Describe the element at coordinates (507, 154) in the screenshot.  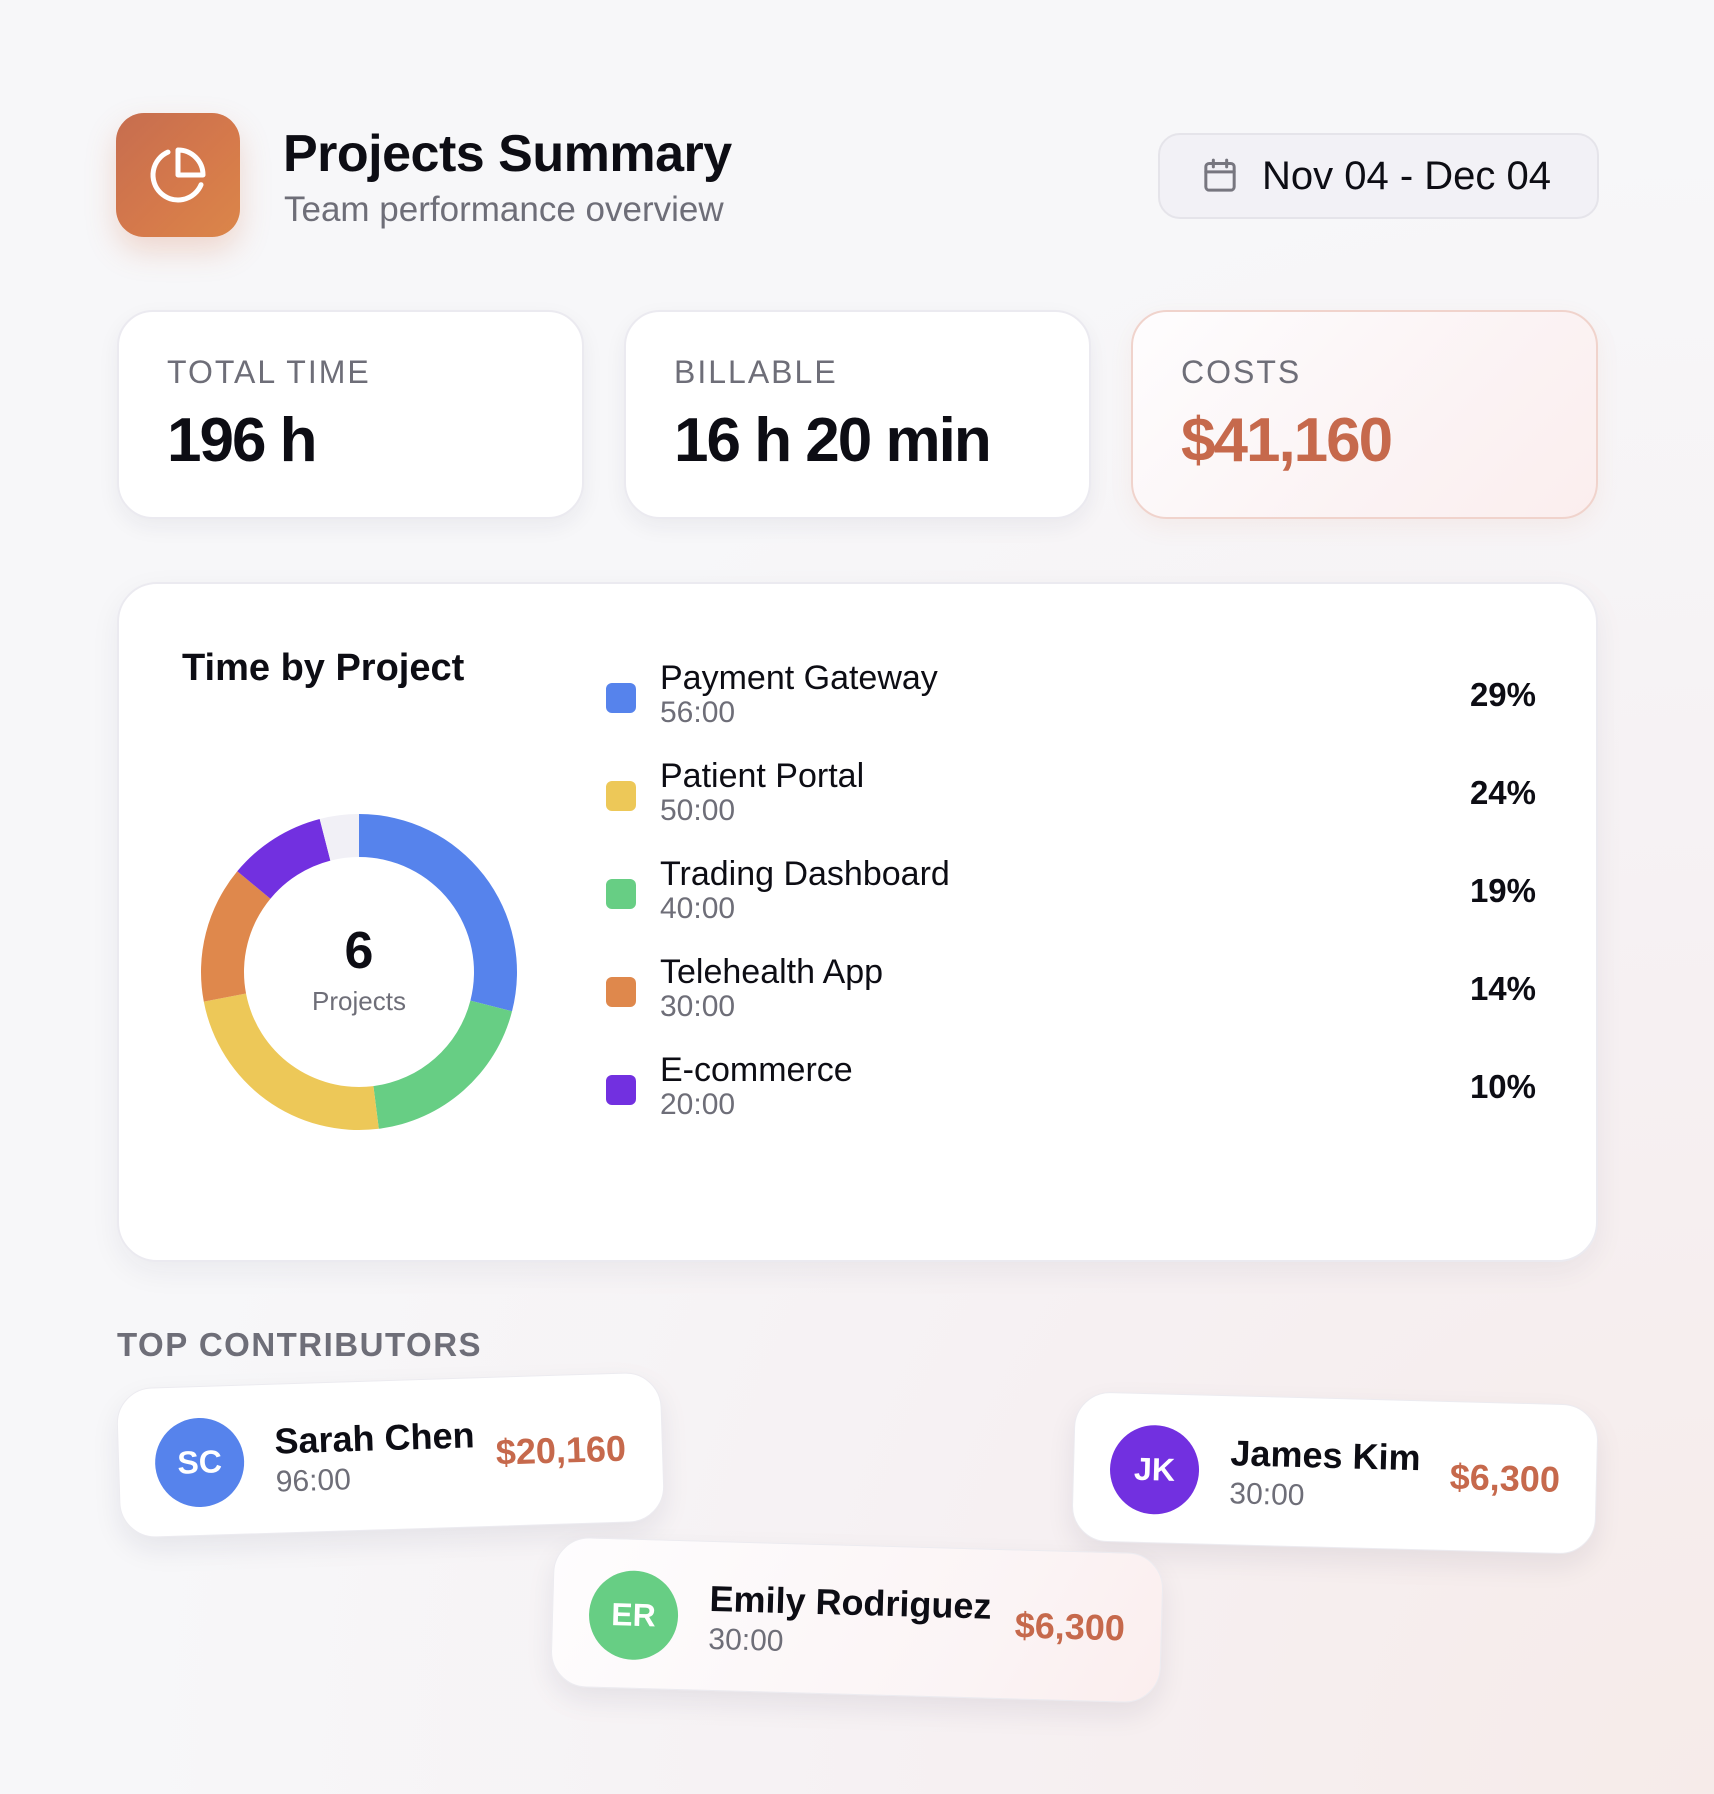
I see `page-title: Projects Summary` at that location.